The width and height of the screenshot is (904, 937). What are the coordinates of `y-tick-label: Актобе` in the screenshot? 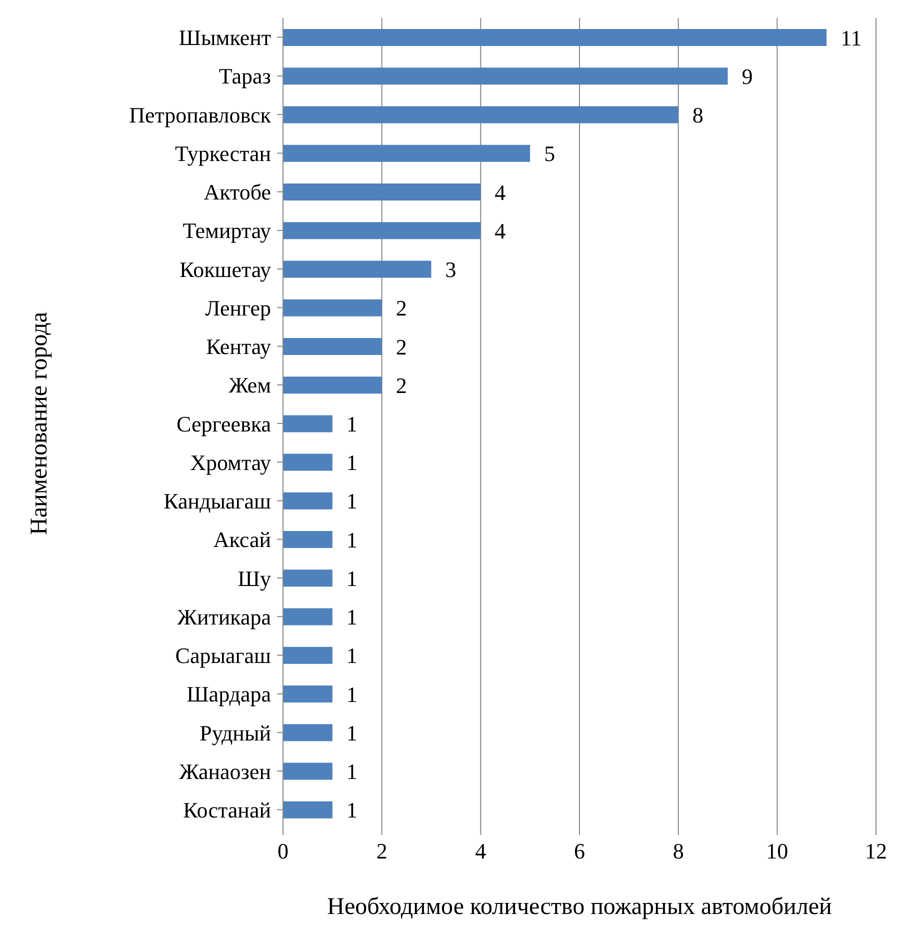 It's located at (237, 192).